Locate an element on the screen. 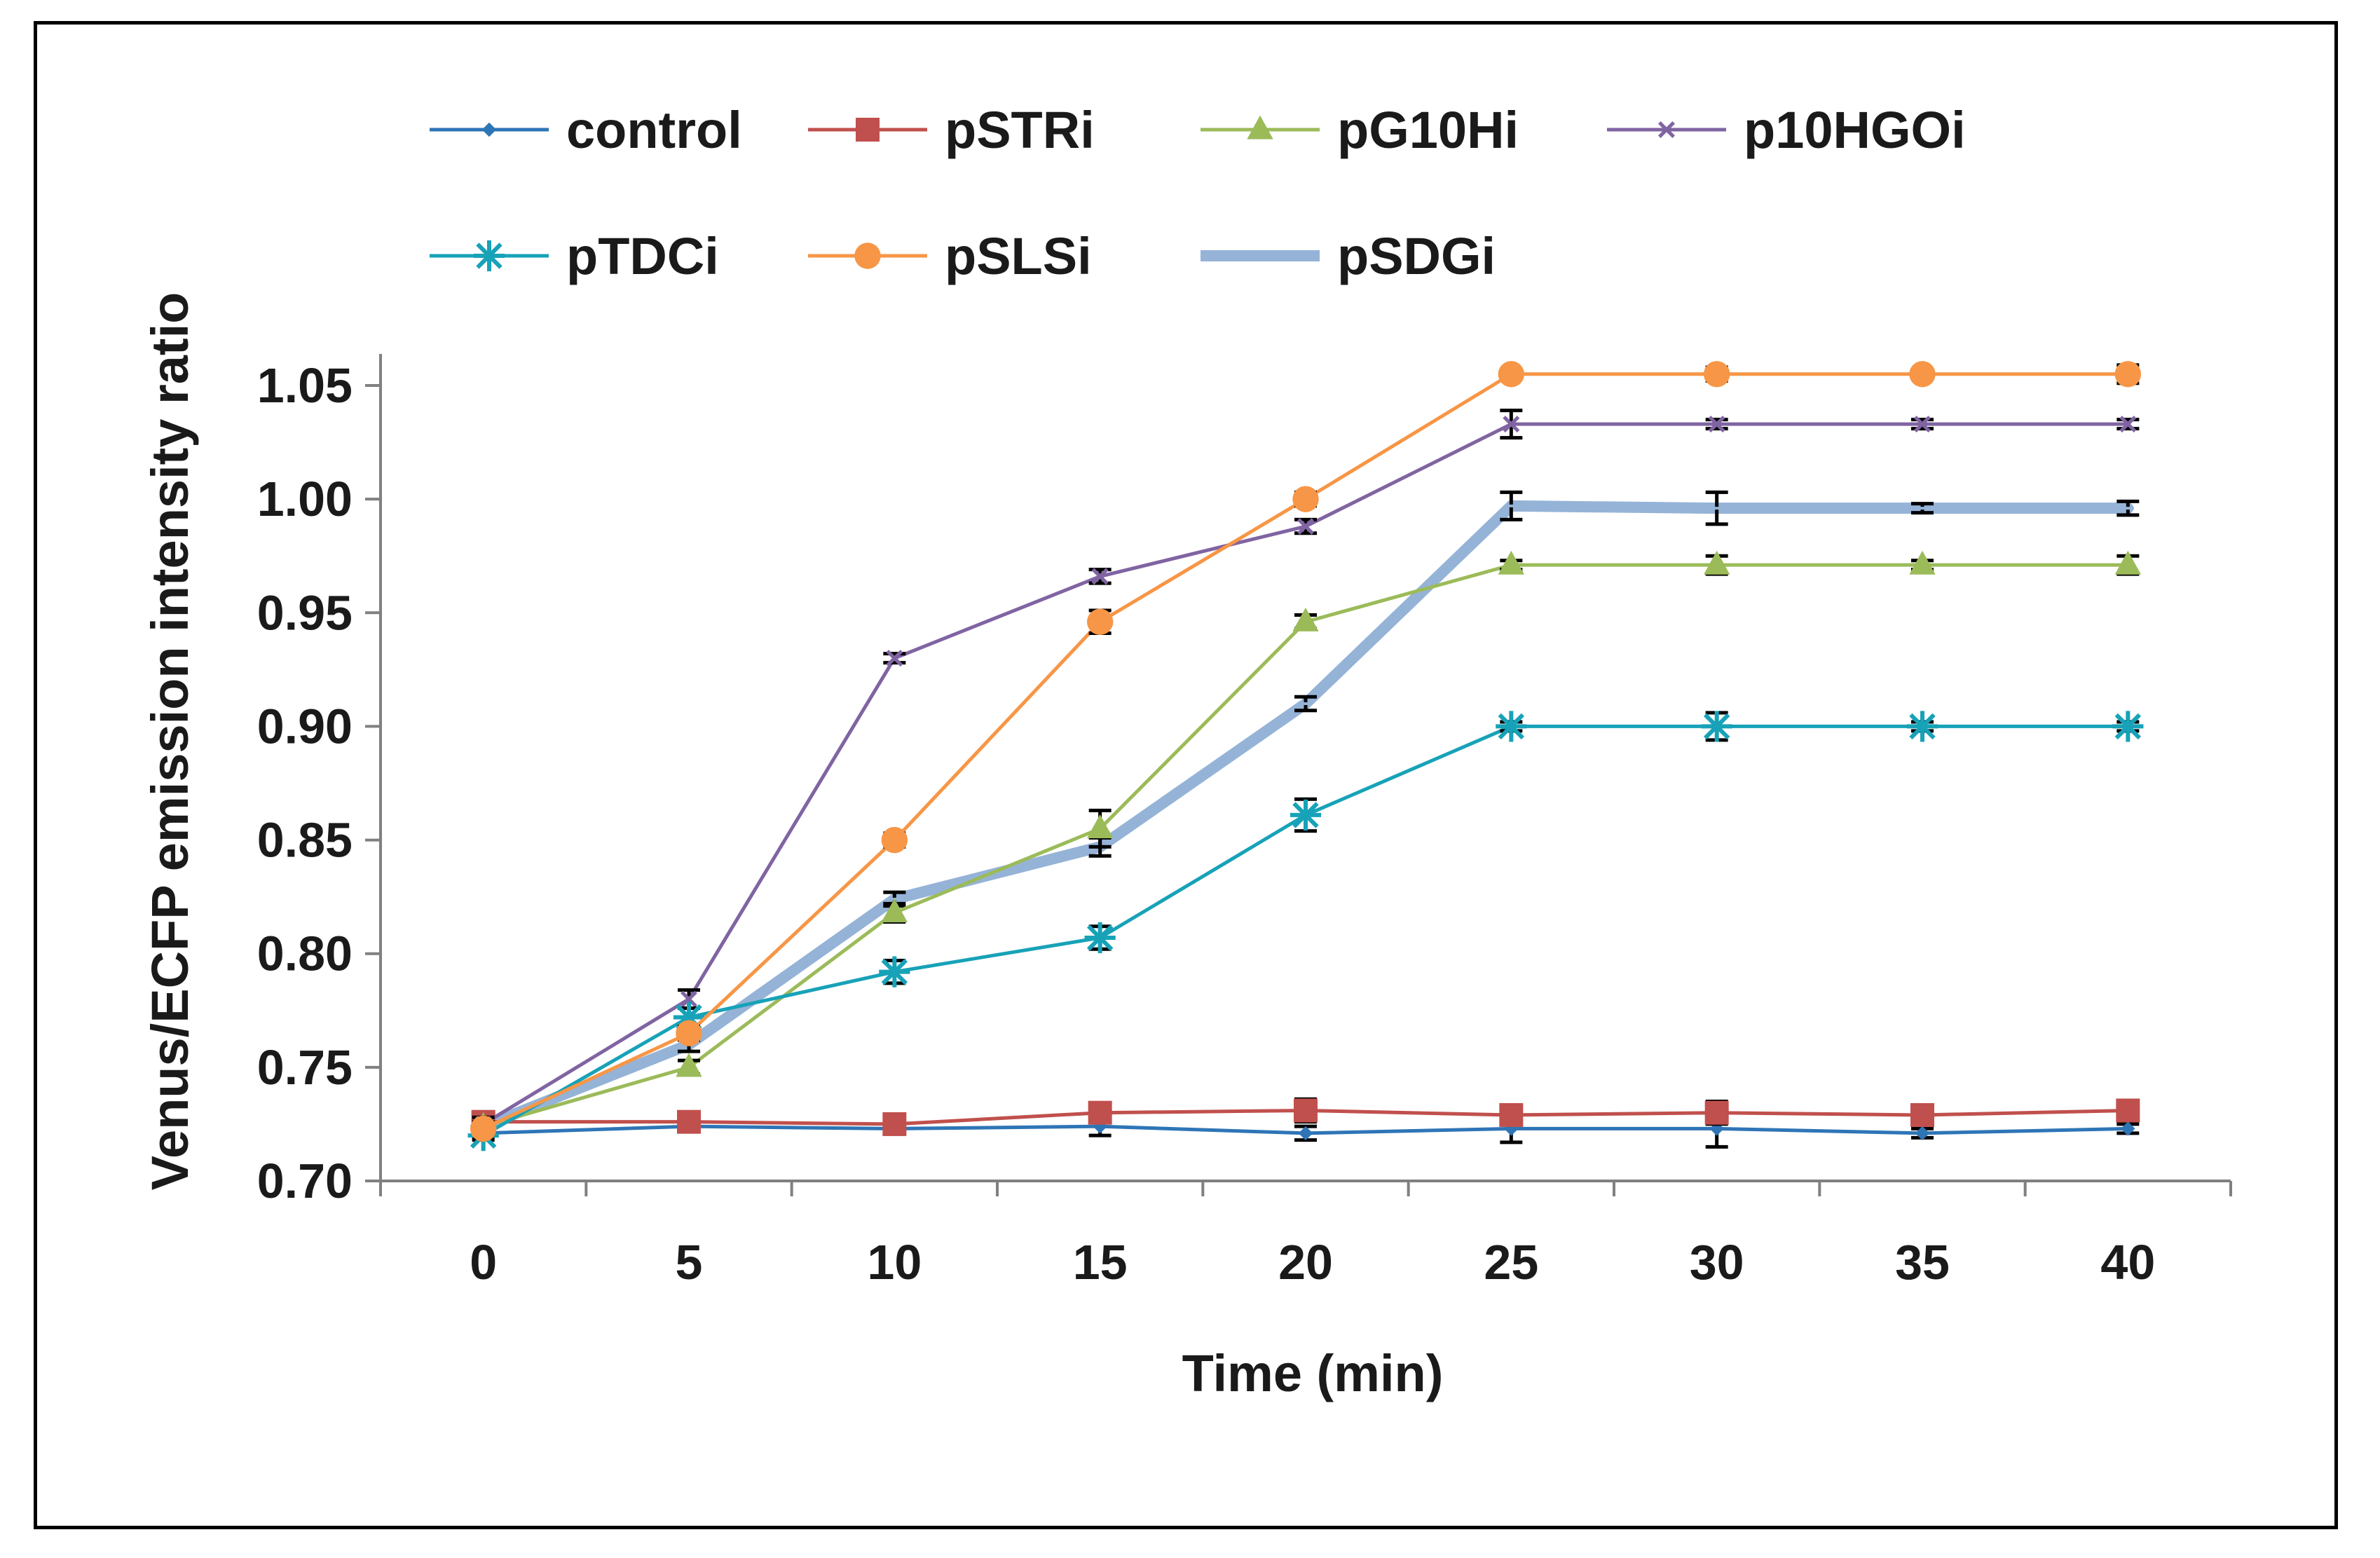  x-tick-label: 20 is located at coordinates (1305, 1262).